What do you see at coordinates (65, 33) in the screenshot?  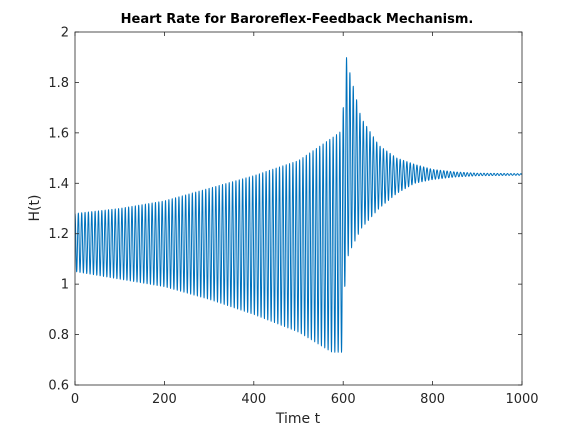 I see `y-tick-label: 2` at bounding box center [65, 33].